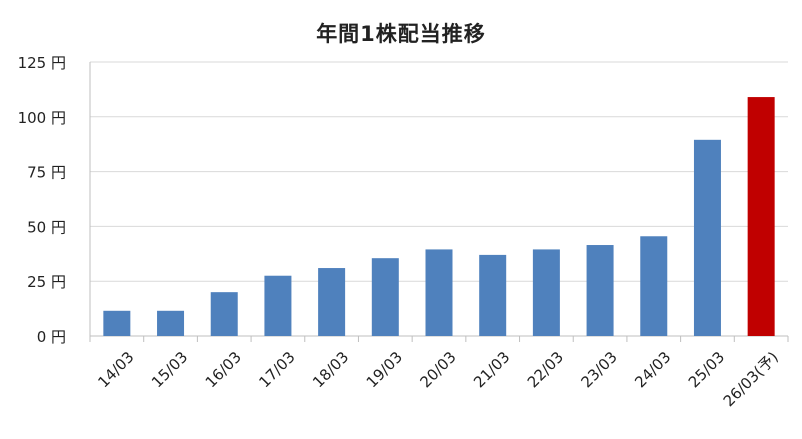 The width and height of the screenshot is (802, 439). Describe the element at coordinates (115, 369) in the screenshot. I see `x-tick-label: 14/03` at that location.